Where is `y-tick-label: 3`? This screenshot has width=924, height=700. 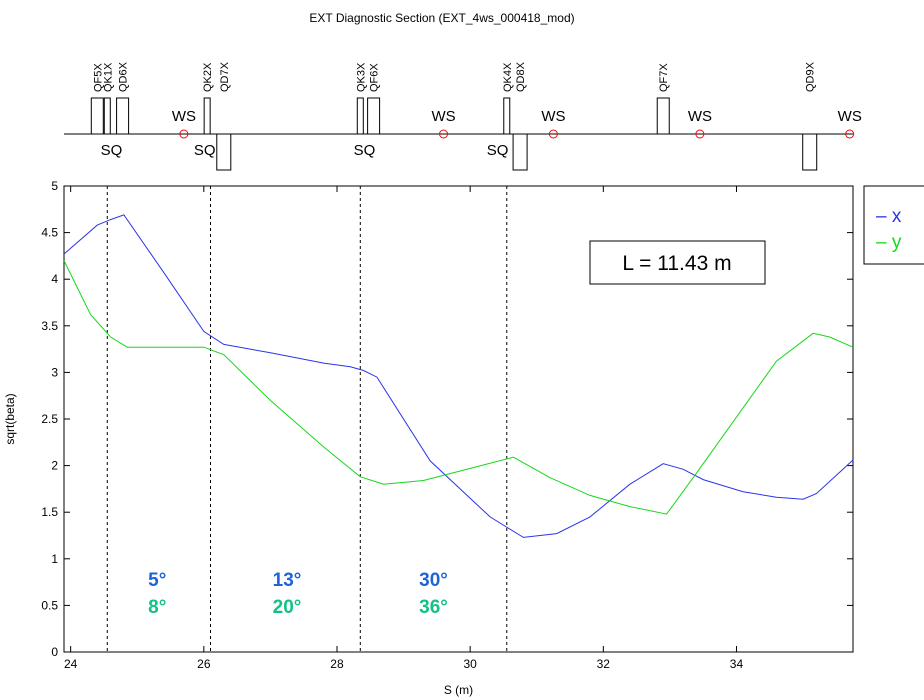
y-tick-label: 3 is located at coordinates (54, 372).